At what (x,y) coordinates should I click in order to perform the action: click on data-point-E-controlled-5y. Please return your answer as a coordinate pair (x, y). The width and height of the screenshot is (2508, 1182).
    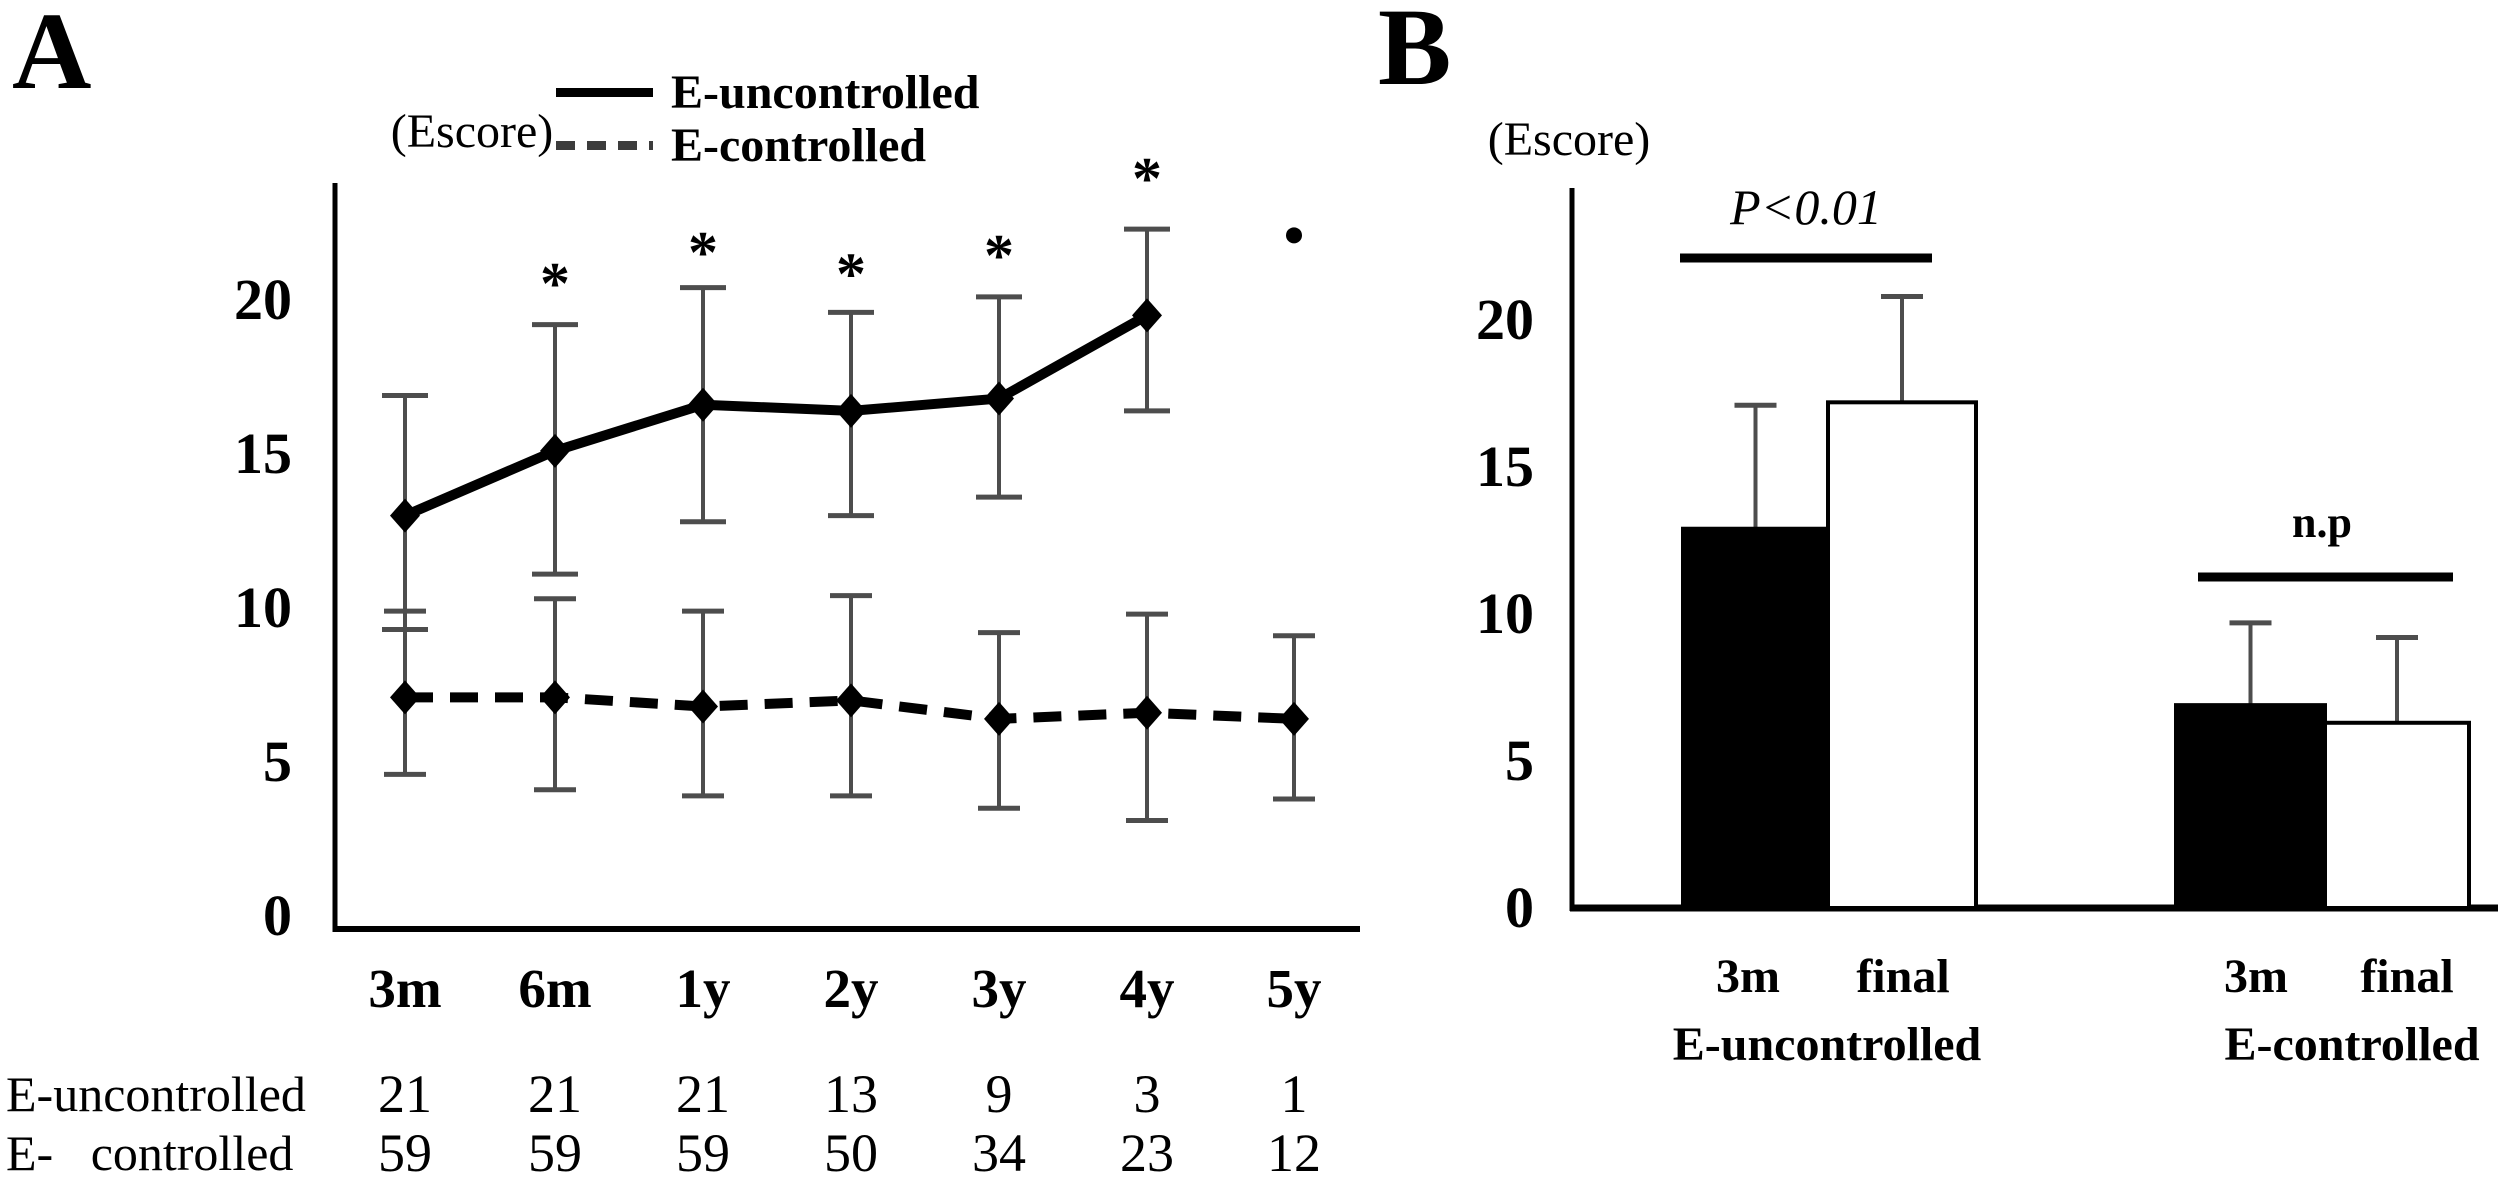
    Looking at the image, I should click on (1294, 718).